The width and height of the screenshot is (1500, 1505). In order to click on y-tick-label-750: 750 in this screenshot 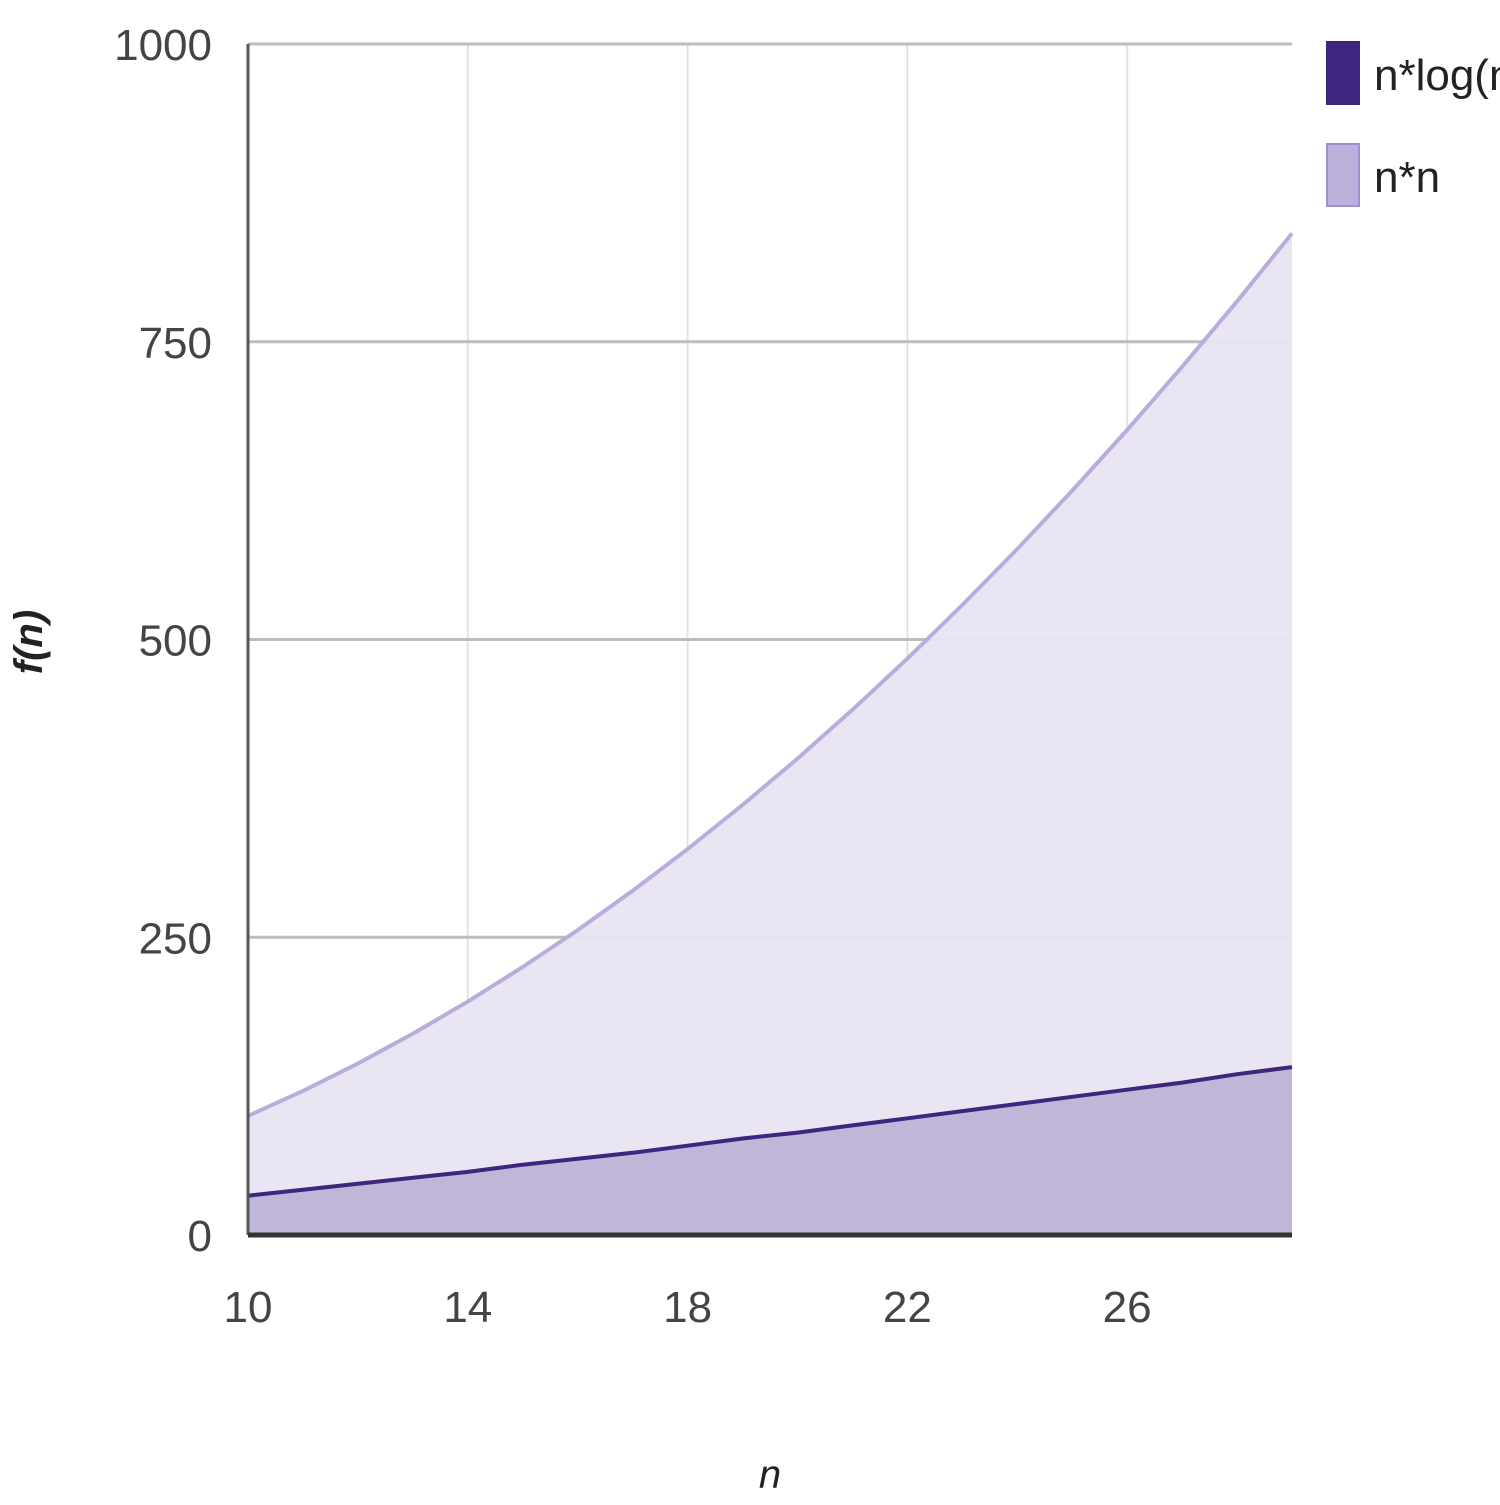, I will do `click(175, 343)`.